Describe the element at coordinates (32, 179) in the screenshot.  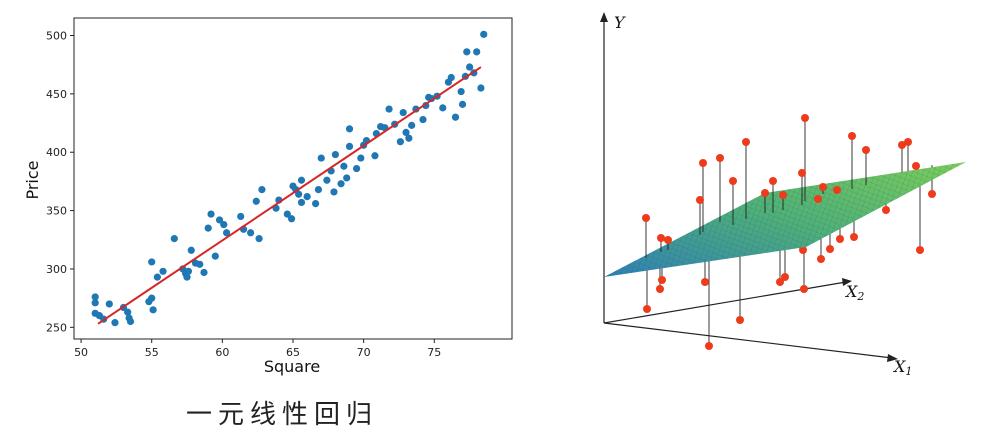
I see `y-axis-label: Price` at that location.